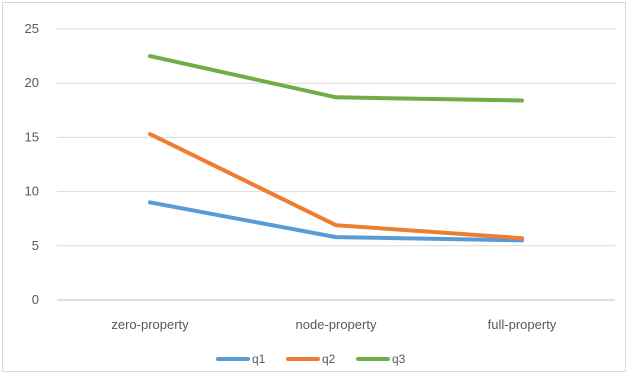 This screenshot has width=630, height=378. What do you see at coordinates (399, 359) in the screenshot?
I see `legend-label-q3: q3` at bounding box center [399, 359].